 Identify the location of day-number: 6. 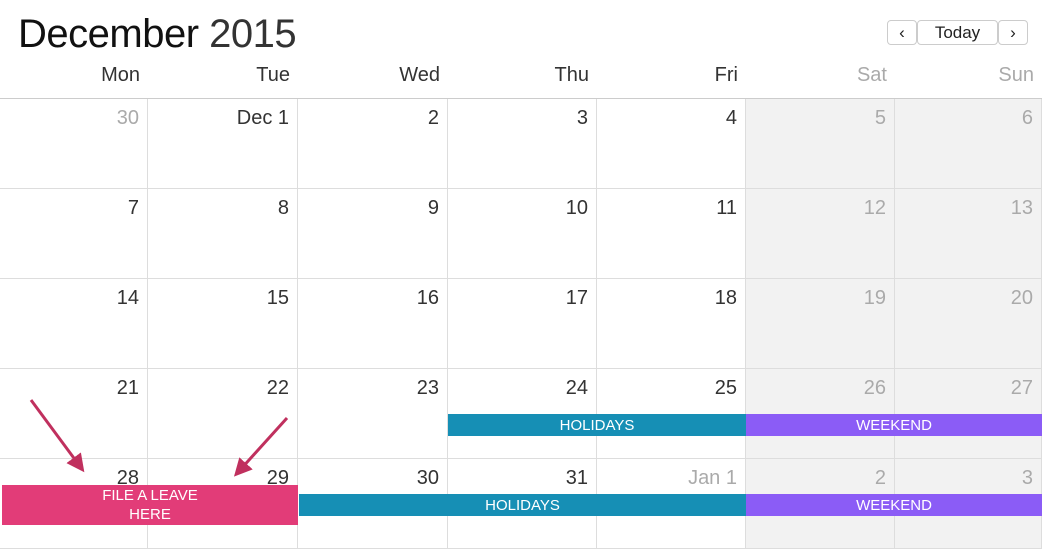
(1027, 118).